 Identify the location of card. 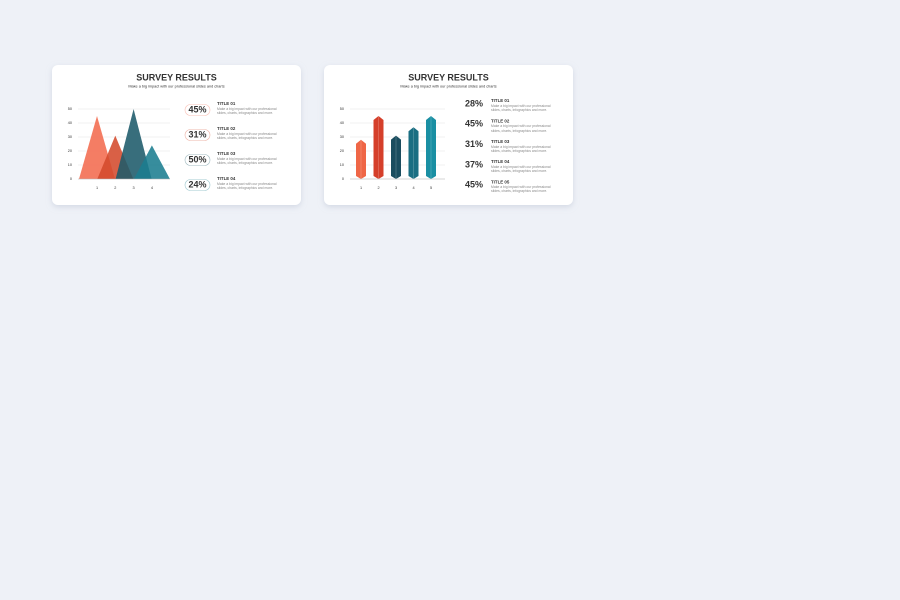
(448, 135).